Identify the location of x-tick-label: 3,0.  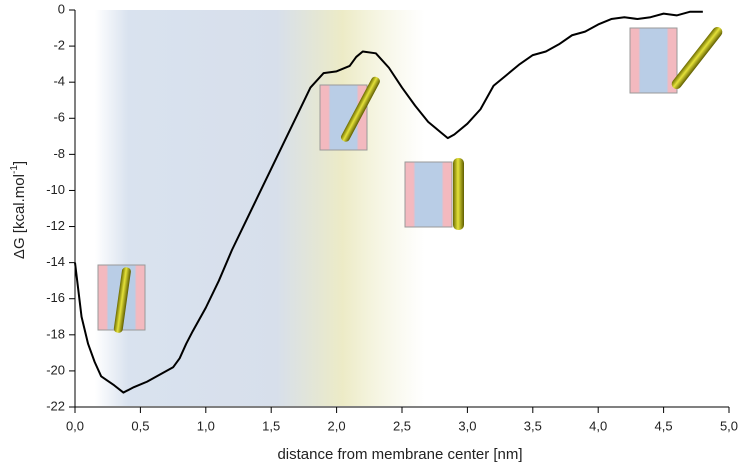
(467, 425).